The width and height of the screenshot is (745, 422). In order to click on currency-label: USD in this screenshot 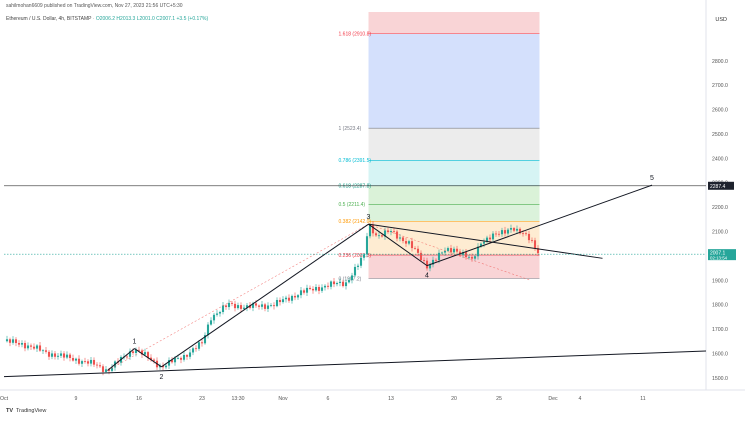, I will do `click(721, 20)`.